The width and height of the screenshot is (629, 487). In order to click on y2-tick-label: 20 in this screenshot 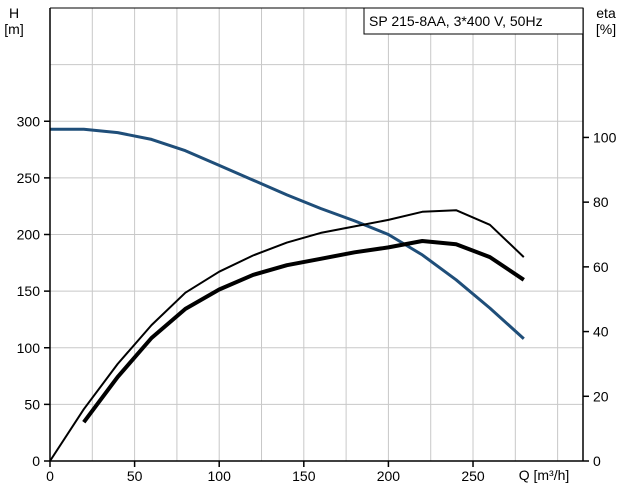, I will do `click(601, 396)`.